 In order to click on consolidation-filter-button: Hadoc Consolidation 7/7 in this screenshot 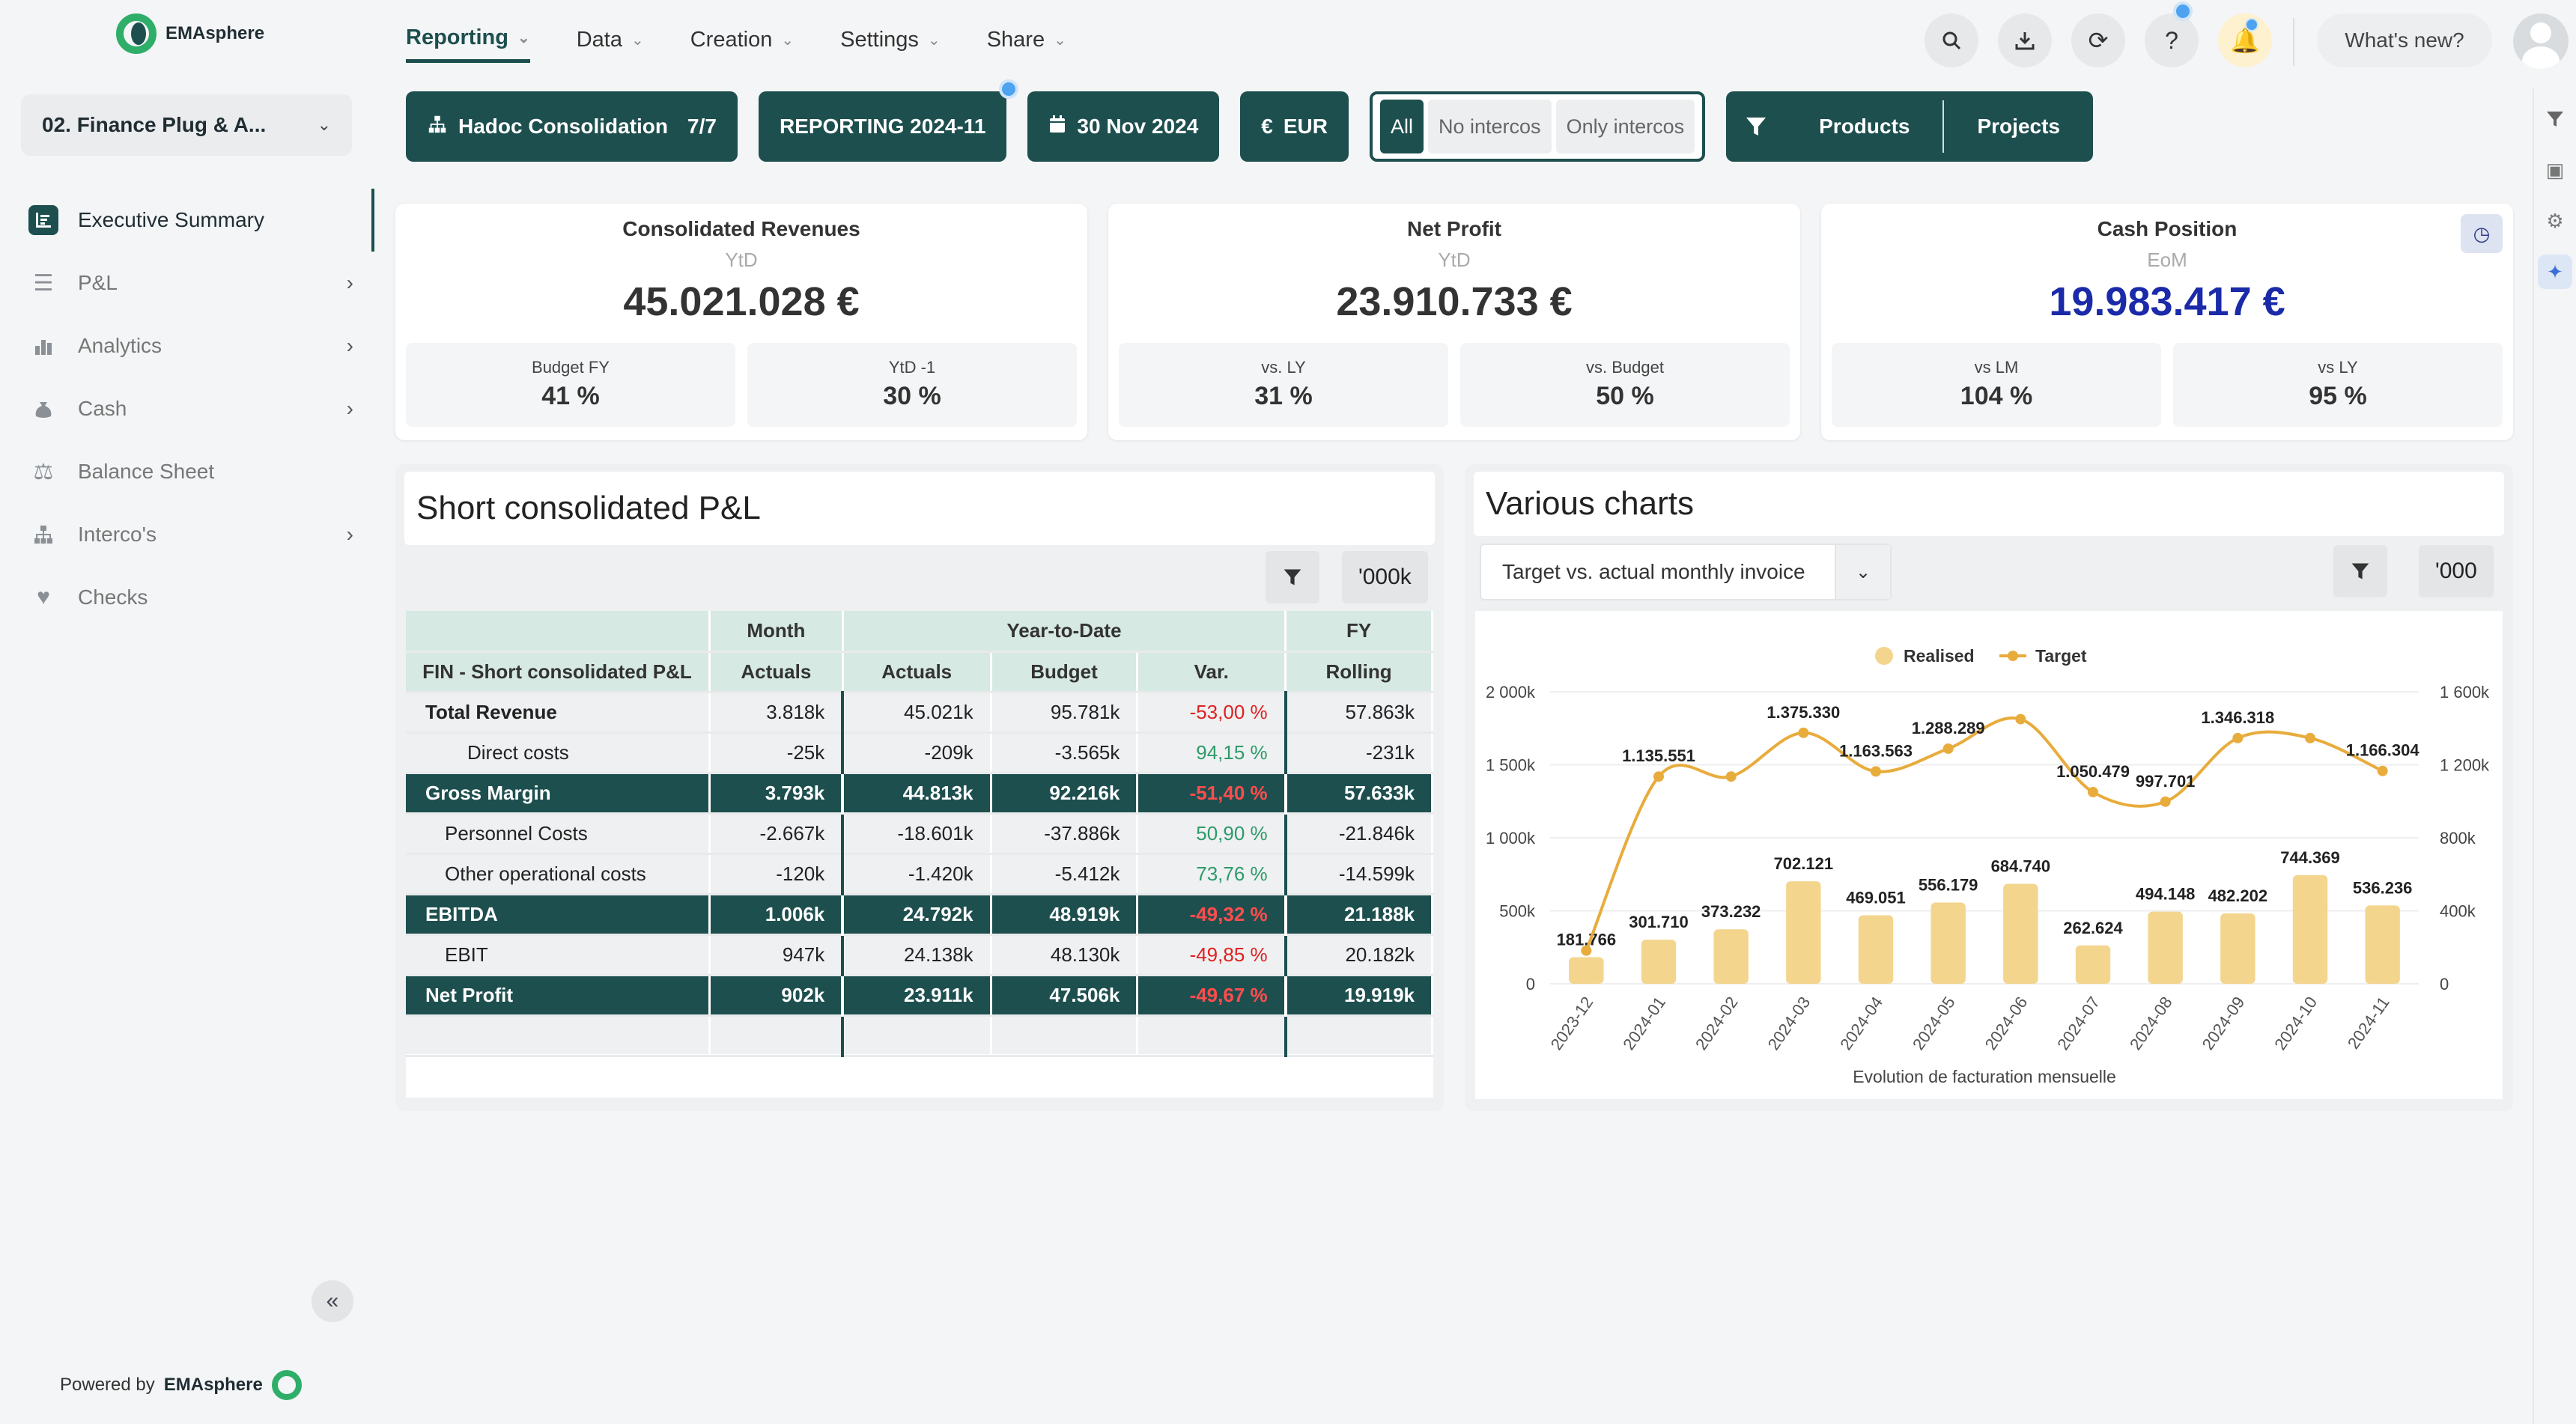, I will do `click(572, 127)`.